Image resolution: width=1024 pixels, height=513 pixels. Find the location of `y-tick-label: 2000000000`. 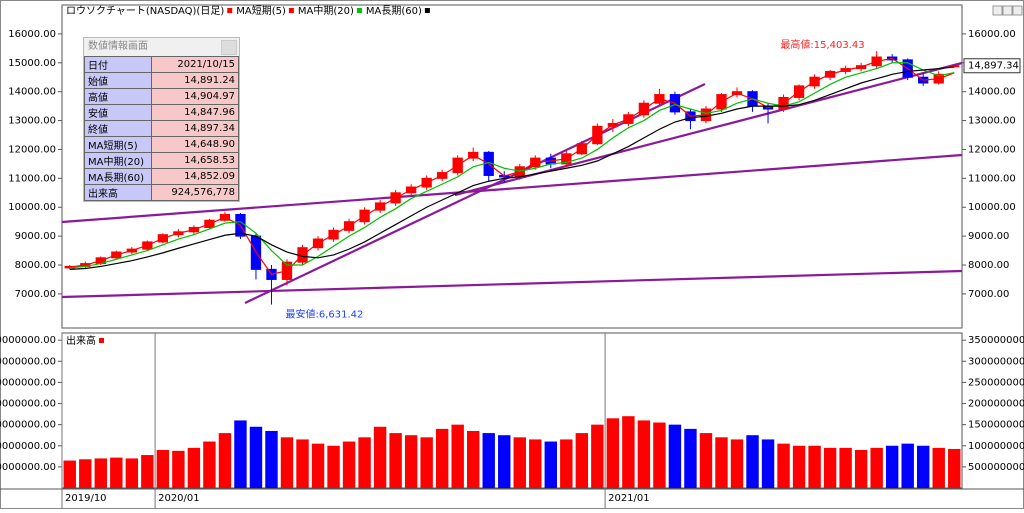

y-tick-label: 2000000000 is located at coordinates (996, 404).